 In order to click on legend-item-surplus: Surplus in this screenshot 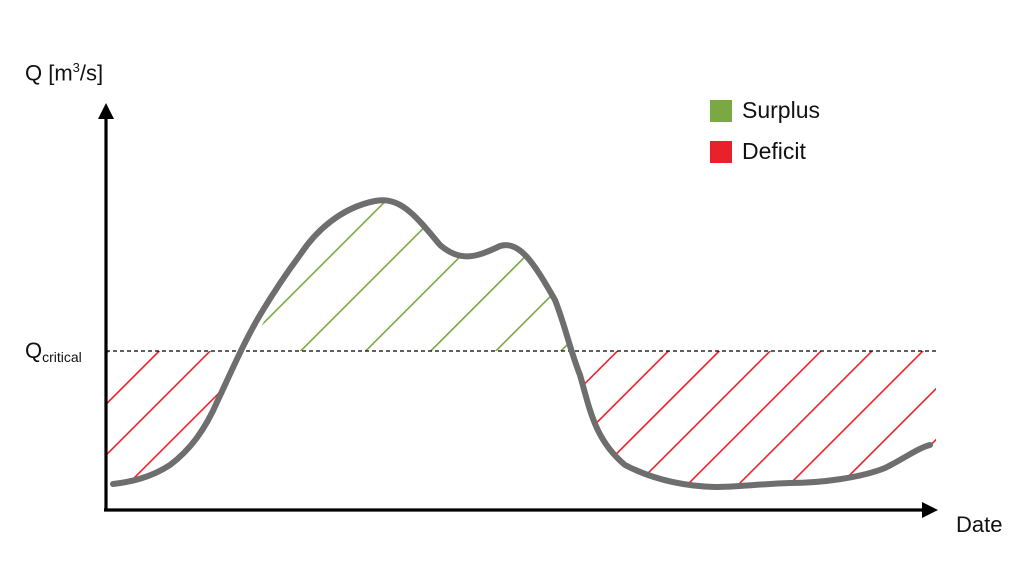, I will do `click(781, 109)`.